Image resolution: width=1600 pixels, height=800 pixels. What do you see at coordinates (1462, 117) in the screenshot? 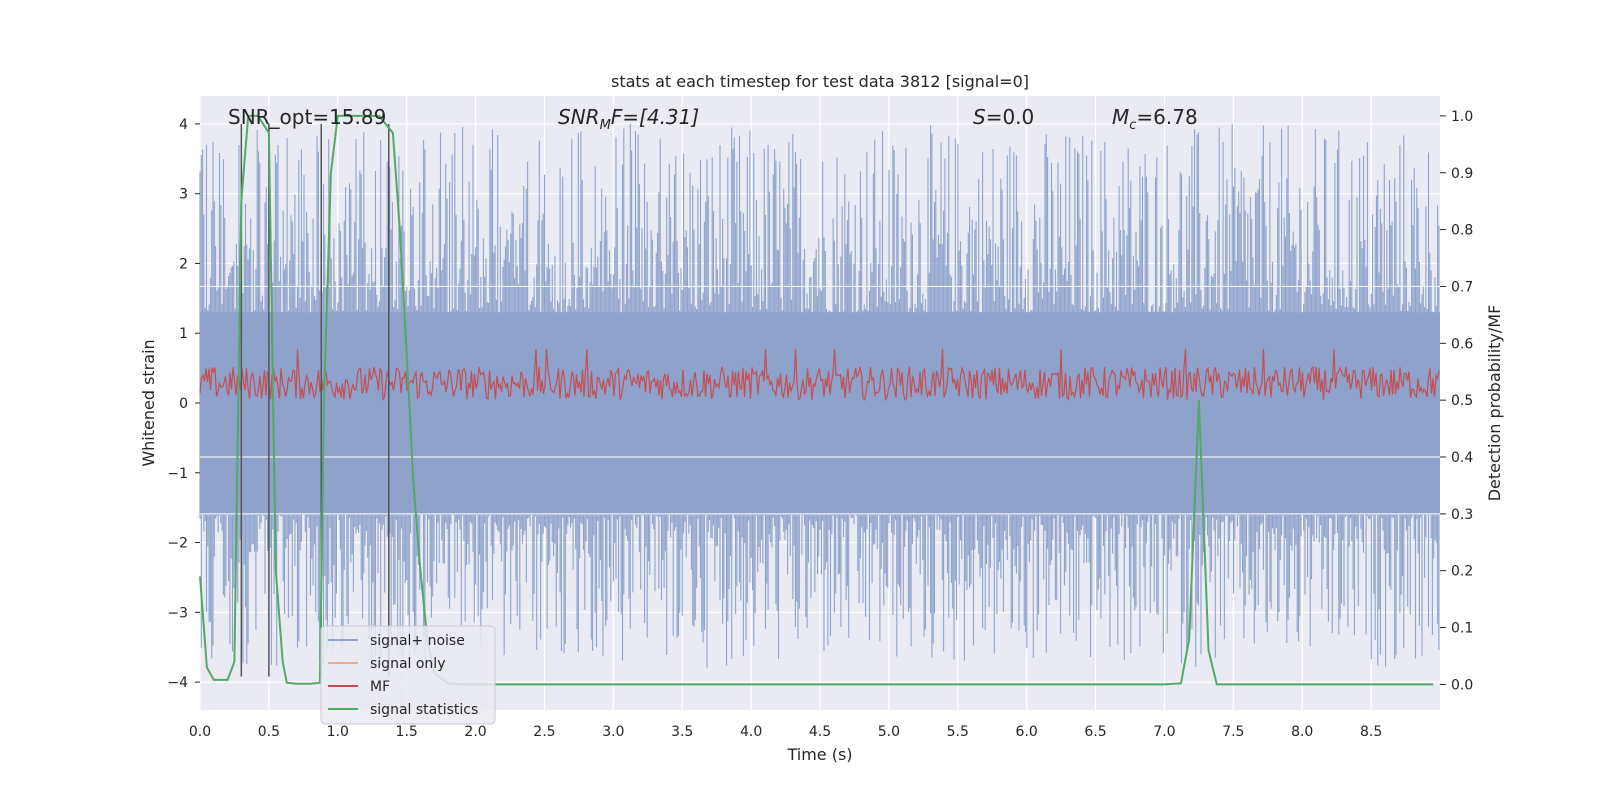
I see `y2-tick-label: 1.0` at bounding box center [1462, 117].